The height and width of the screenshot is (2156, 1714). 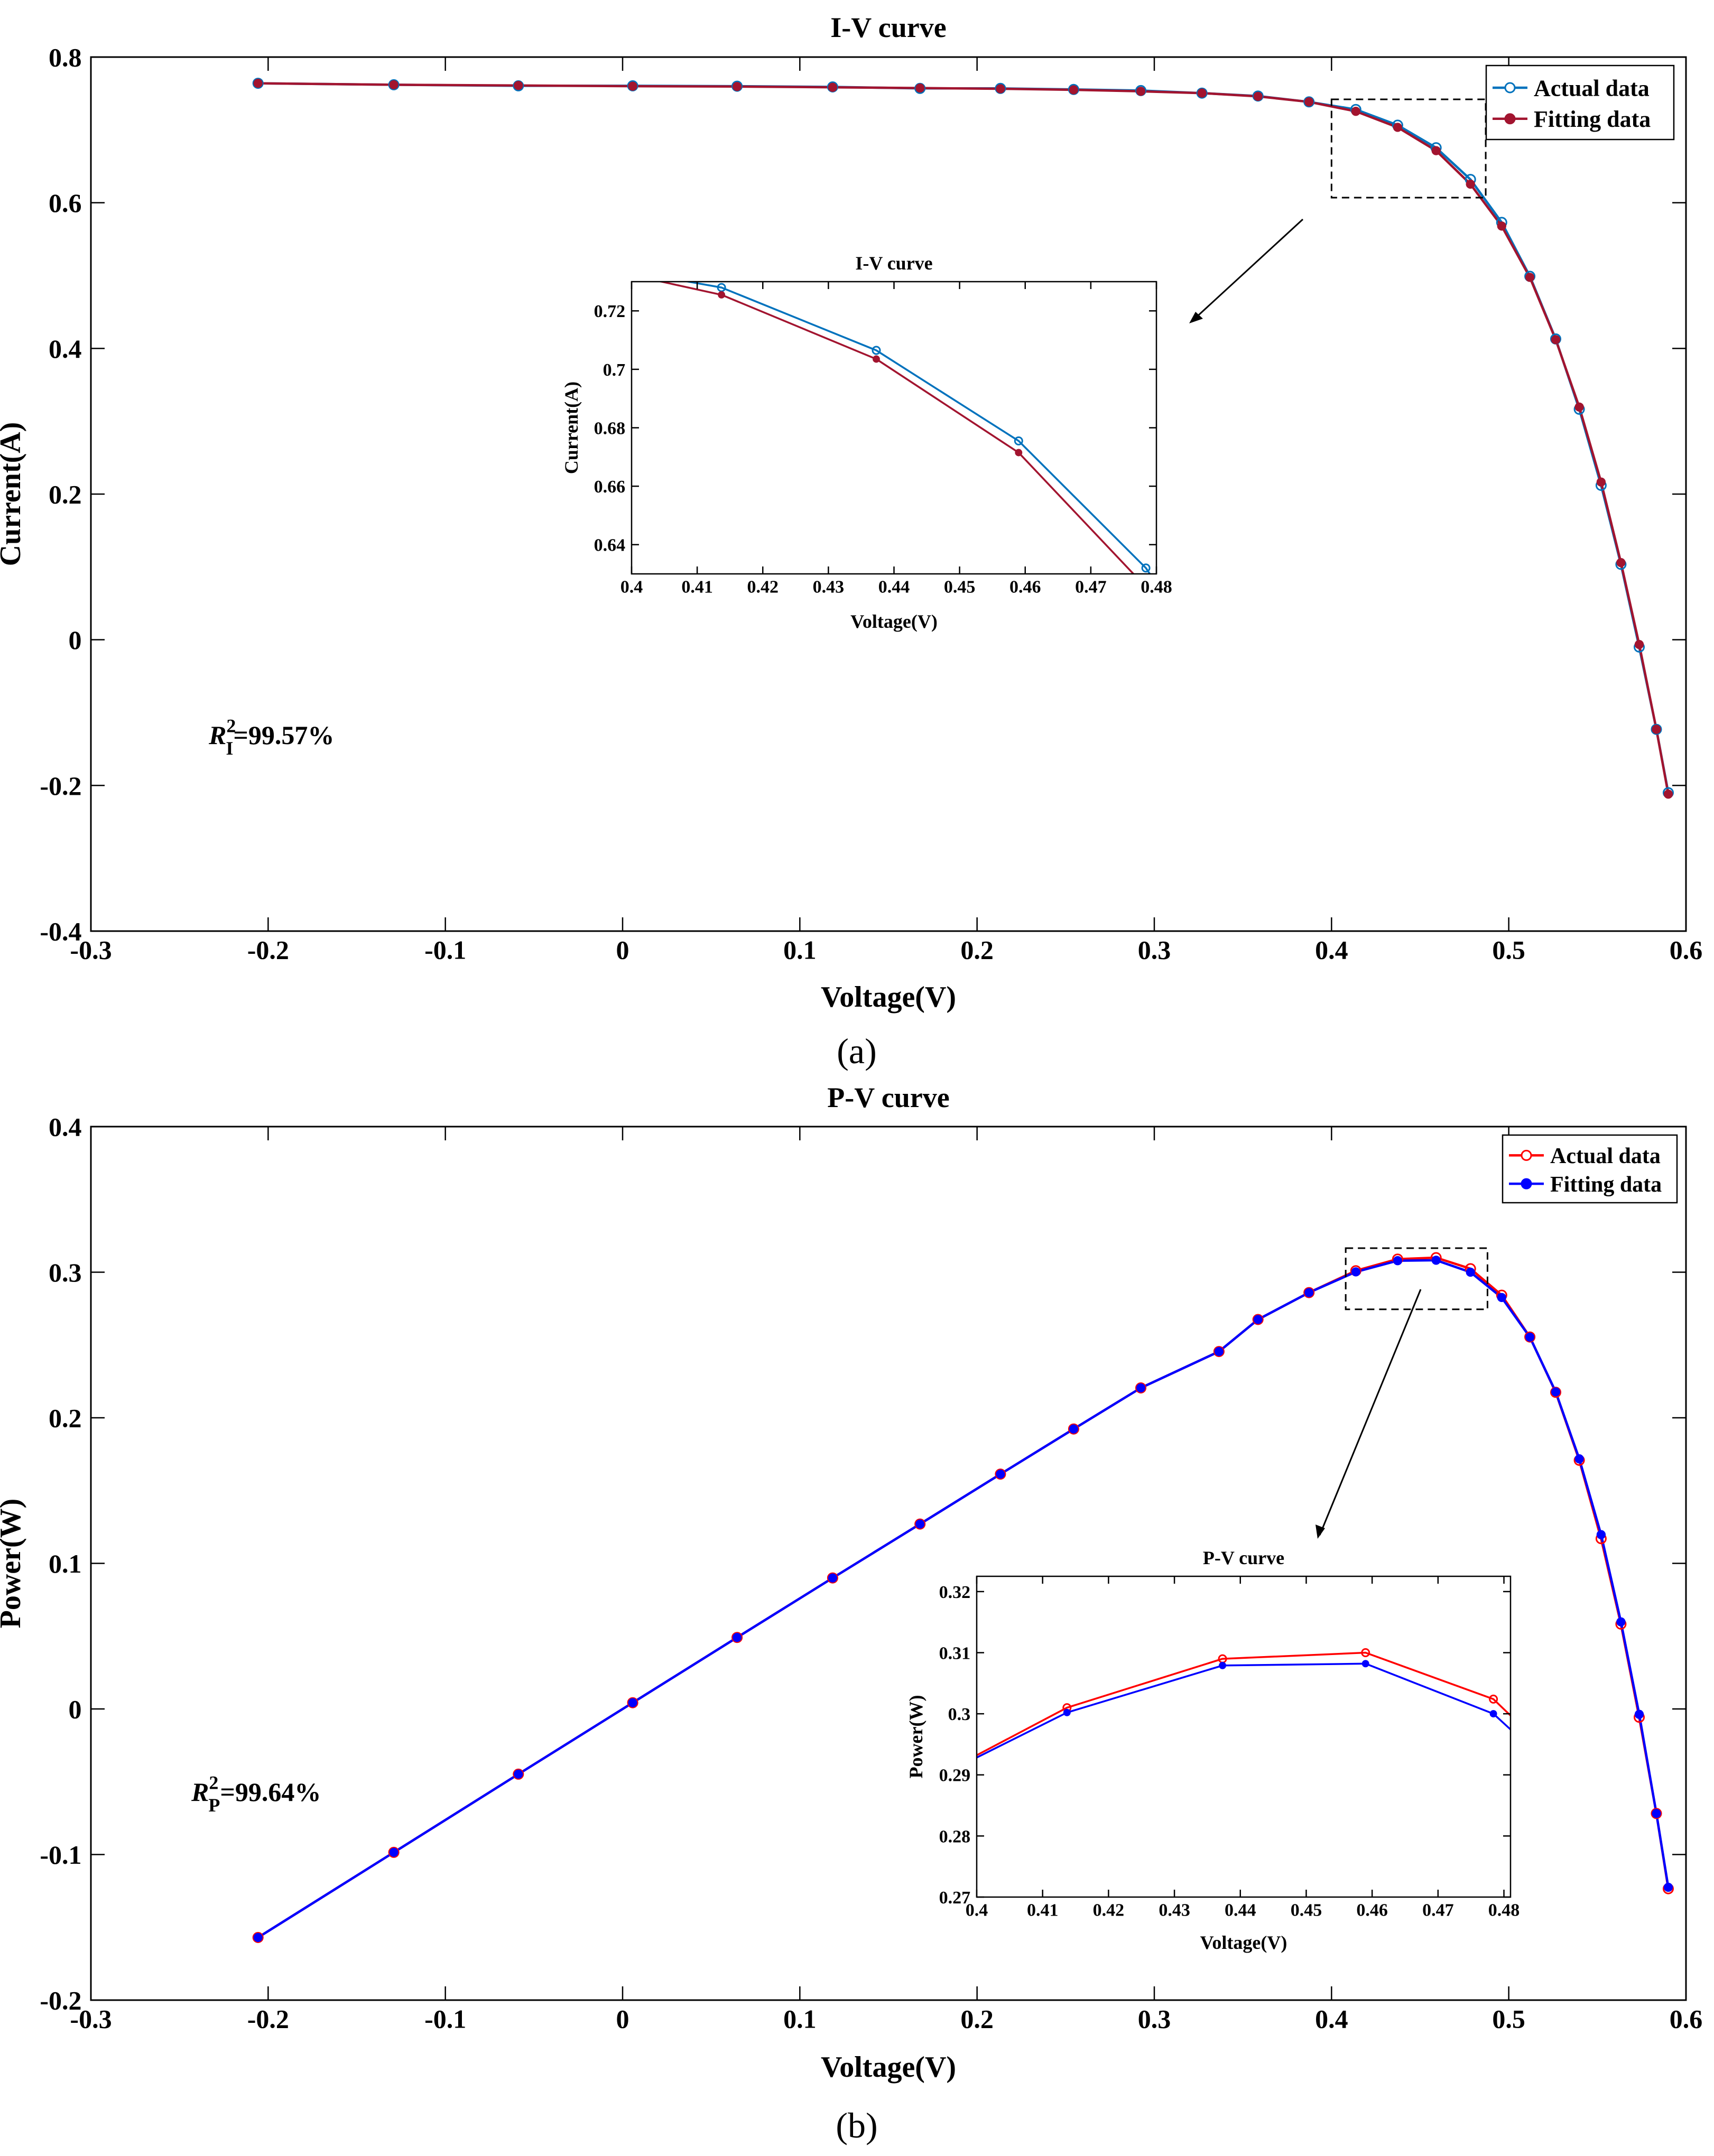 I want to click on series-line-actual-data, so click(x=1244, y=1704).